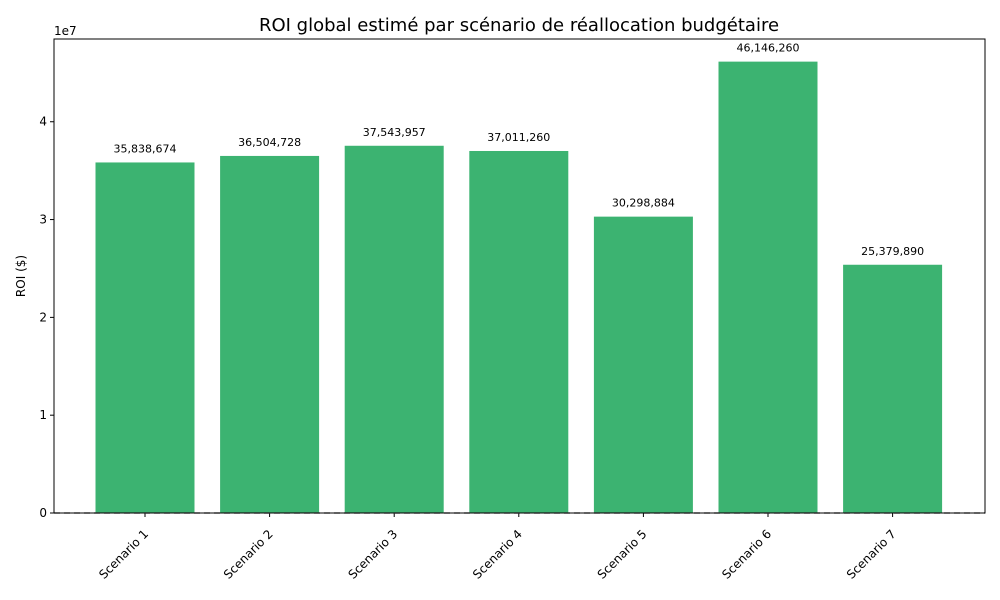 This screenshot has height=600, width=1000. Describe the element at coordinates (248, 554) in the screenshot. I see `x-tick-label: Scenario 2` at that location.